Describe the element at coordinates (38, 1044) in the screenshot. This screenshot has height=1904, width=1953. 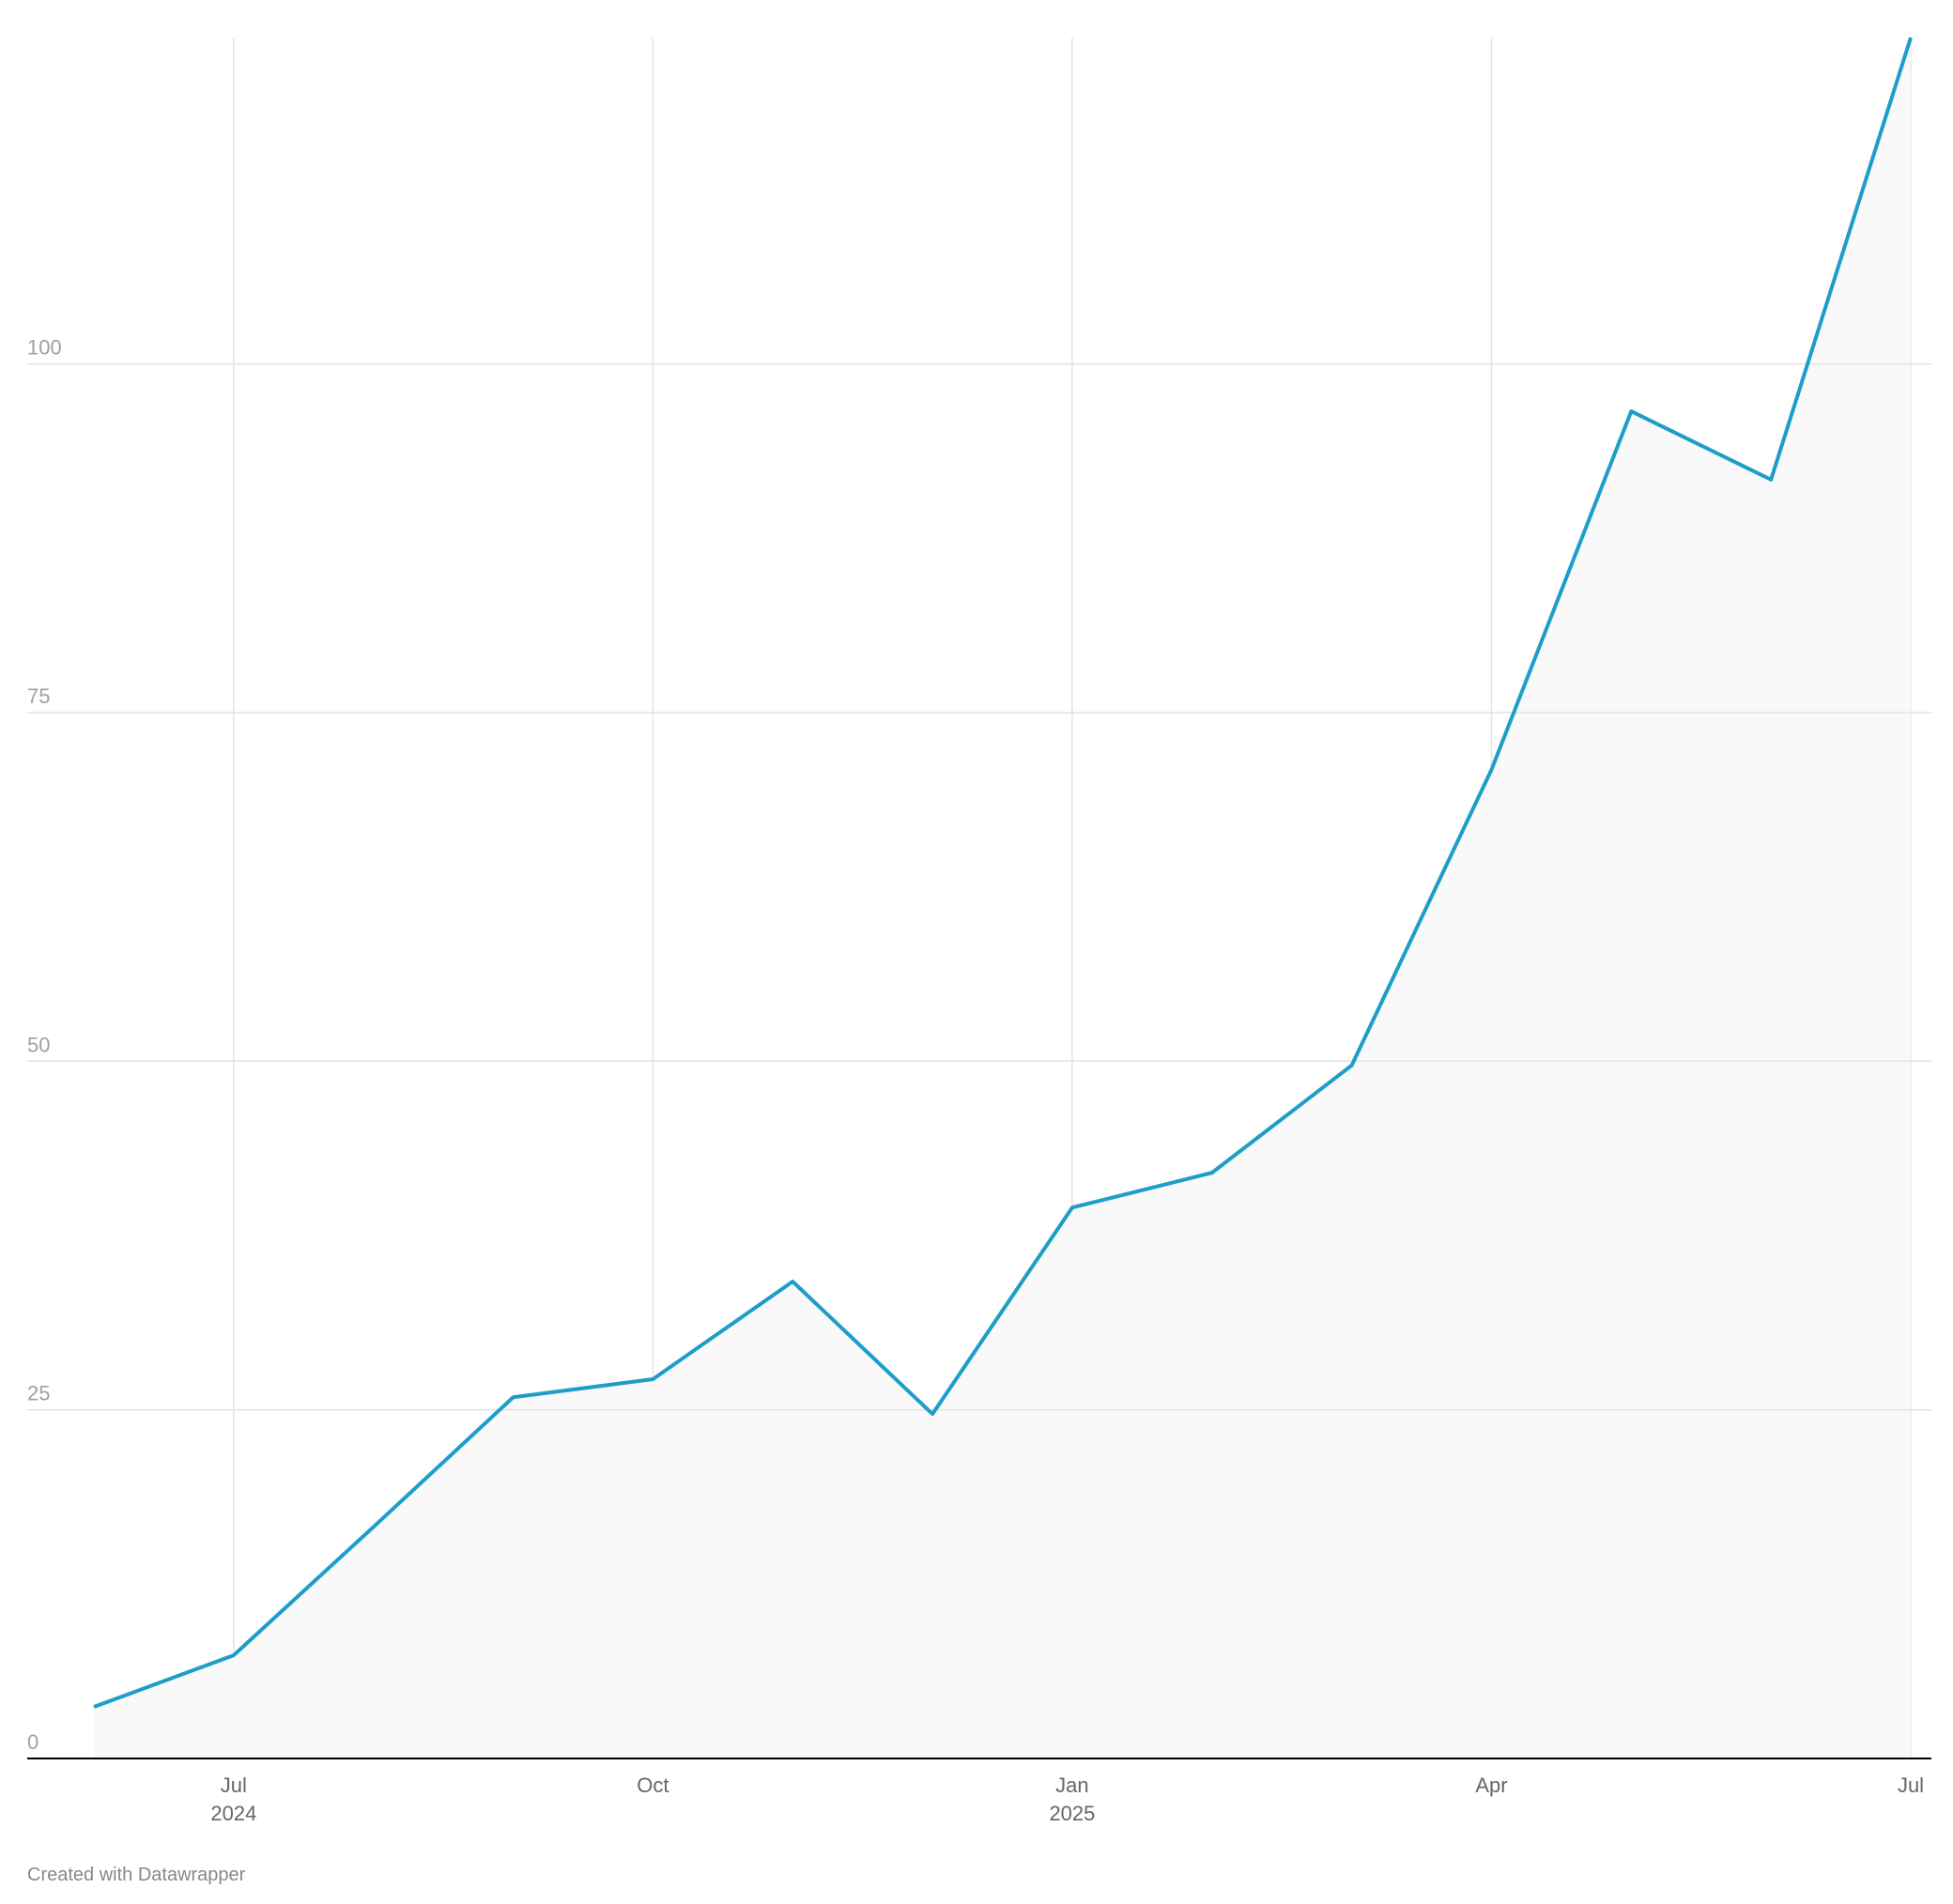
I see `y-tick-label: 50` at that location.